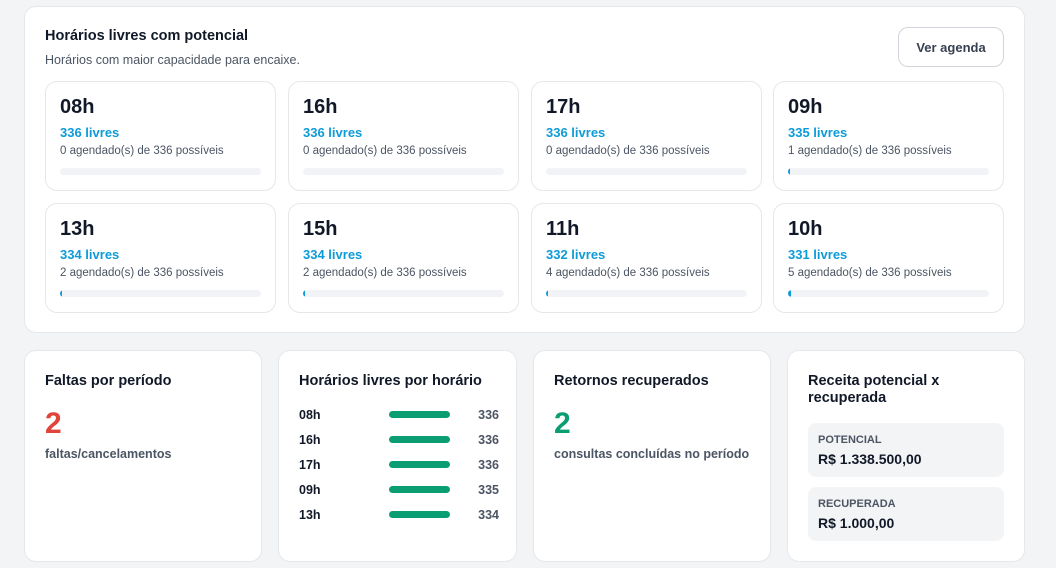 This screenshot has width=1056, height=568. What do you see at coordinates (906, 450) in the screenshot?
I see `potential-revenue-box: POTENCIAL R$ 1.338.500,00` at bounding box center [906, 450].